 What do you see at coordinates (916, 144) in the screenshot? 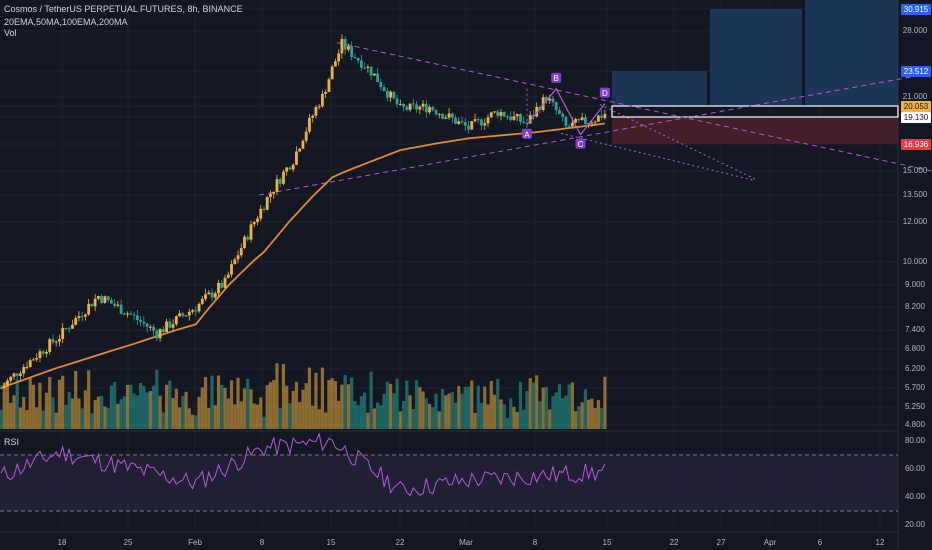
I see `price-badge-red: 16.936` at bounding box center [916, 144].